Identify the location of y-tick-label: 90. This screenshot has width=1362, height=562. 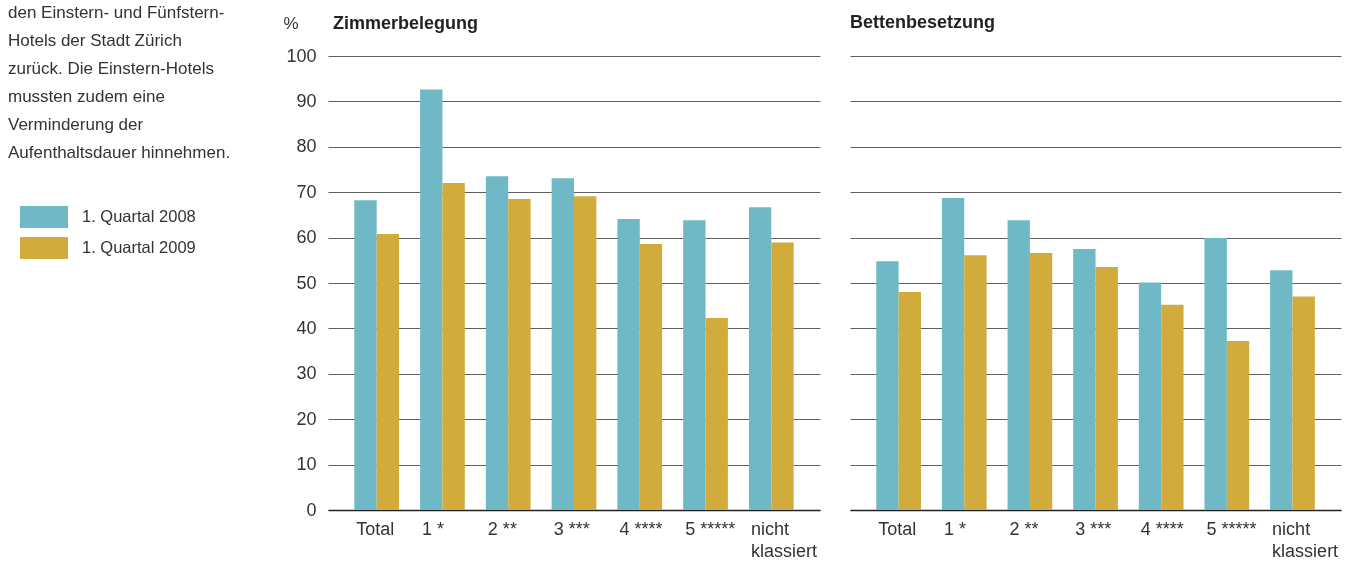
(306, 100).